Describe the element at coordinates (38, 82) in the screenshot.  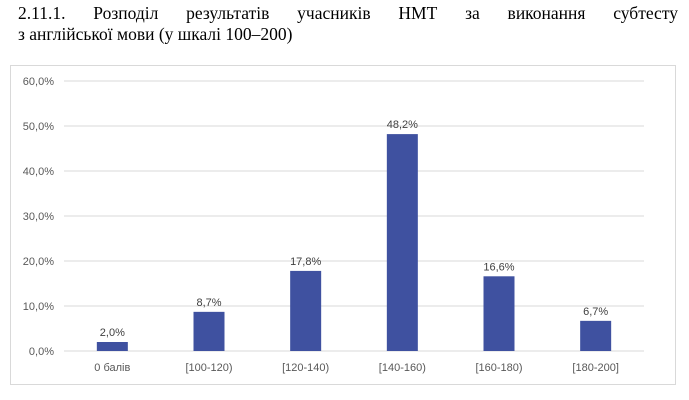
I see `y-tick-label: 60,0%` at that location.